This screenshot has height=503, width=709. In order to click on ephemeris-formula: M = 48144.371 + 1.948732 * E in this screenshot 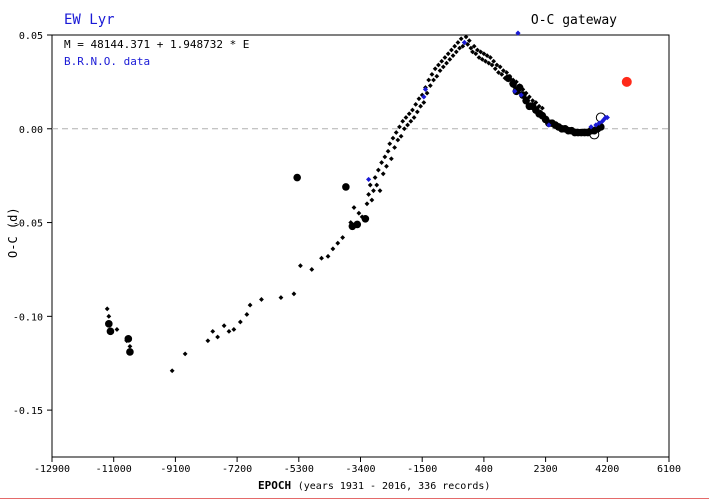, I will do `click(157, 44)`.